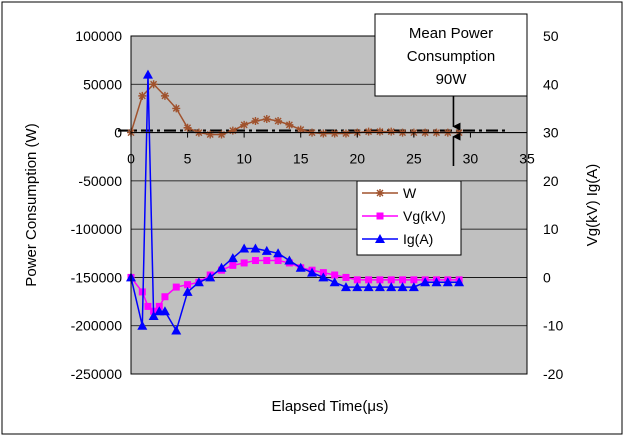 Image resolution: width=624 pixels, height=436 pixels. Describe the element at coordinates (452, 79) in the screenshot. I see `annotation-line-3: 90W` at that location.